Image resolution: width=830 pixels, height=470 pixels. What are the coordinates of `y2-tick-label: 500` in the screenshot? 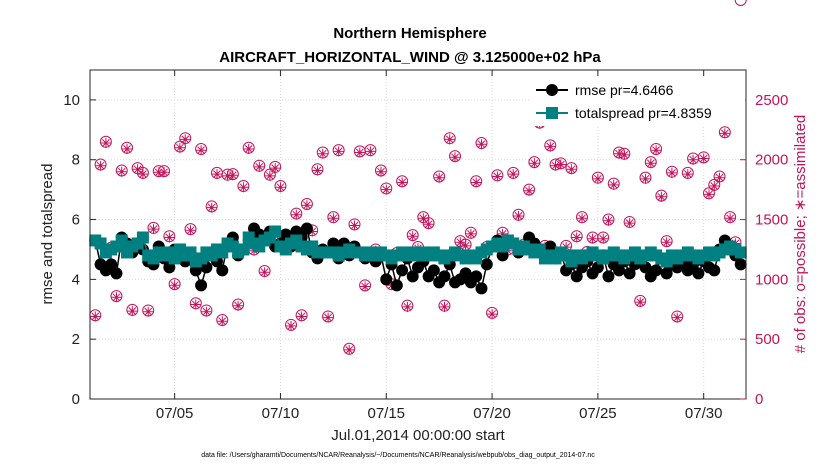 It's located at (767, 339).